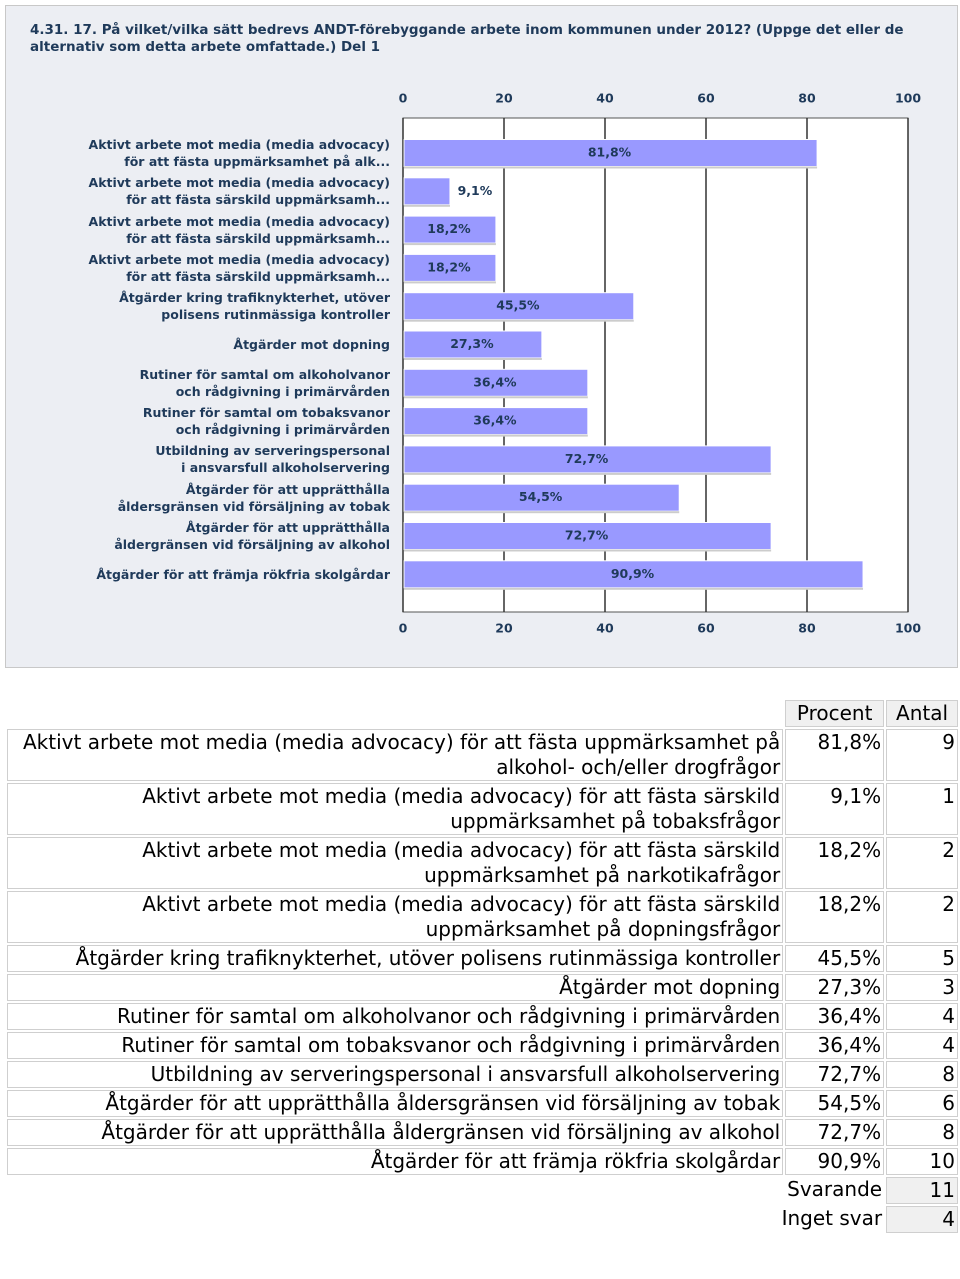  What do you see at coordinates (835, 1189) in the screenshot?
I see `footer-label: Svarande` at bounding box center [835, 1189].